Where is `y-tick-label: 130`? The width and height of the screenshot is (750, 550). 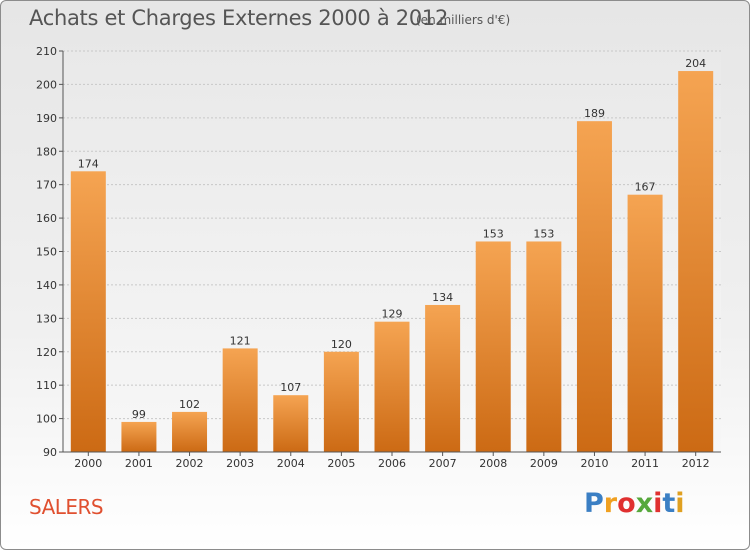
y-tick-label: 130 is located at coordinates (46, 318).